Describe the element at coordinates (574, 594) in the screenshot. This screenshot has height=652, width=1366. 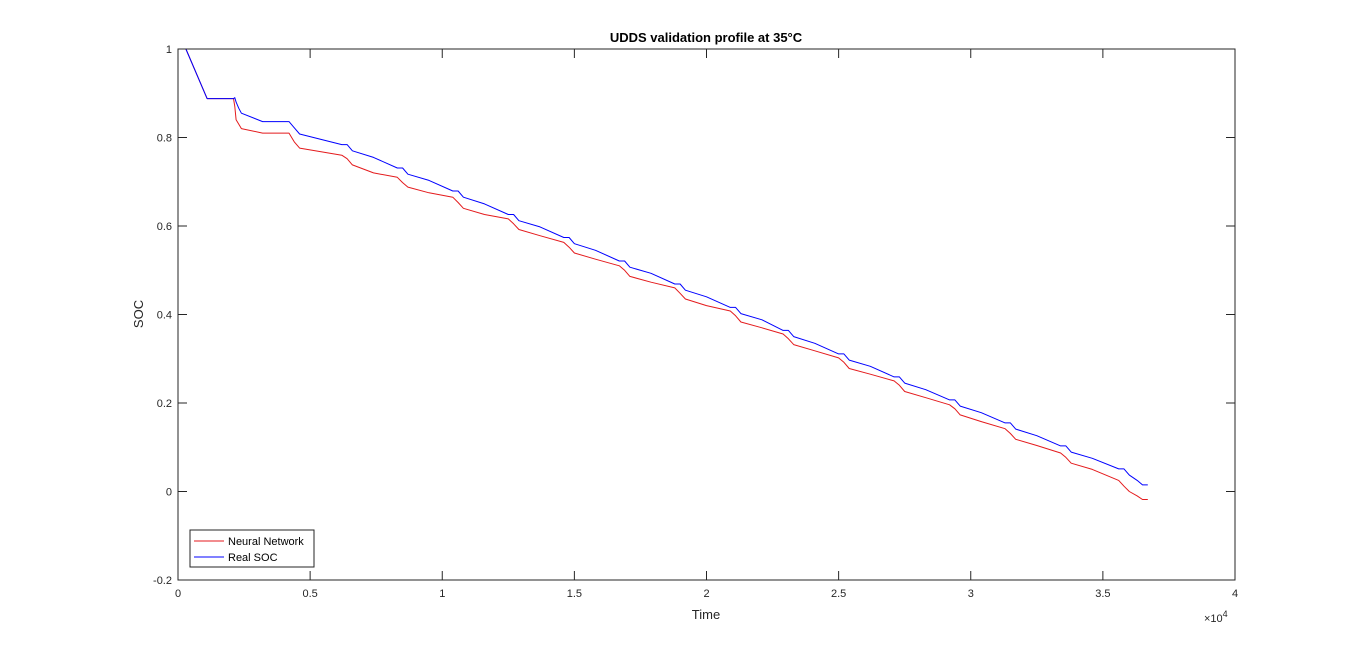
I see `x-tick-label: 1.5` at that location.